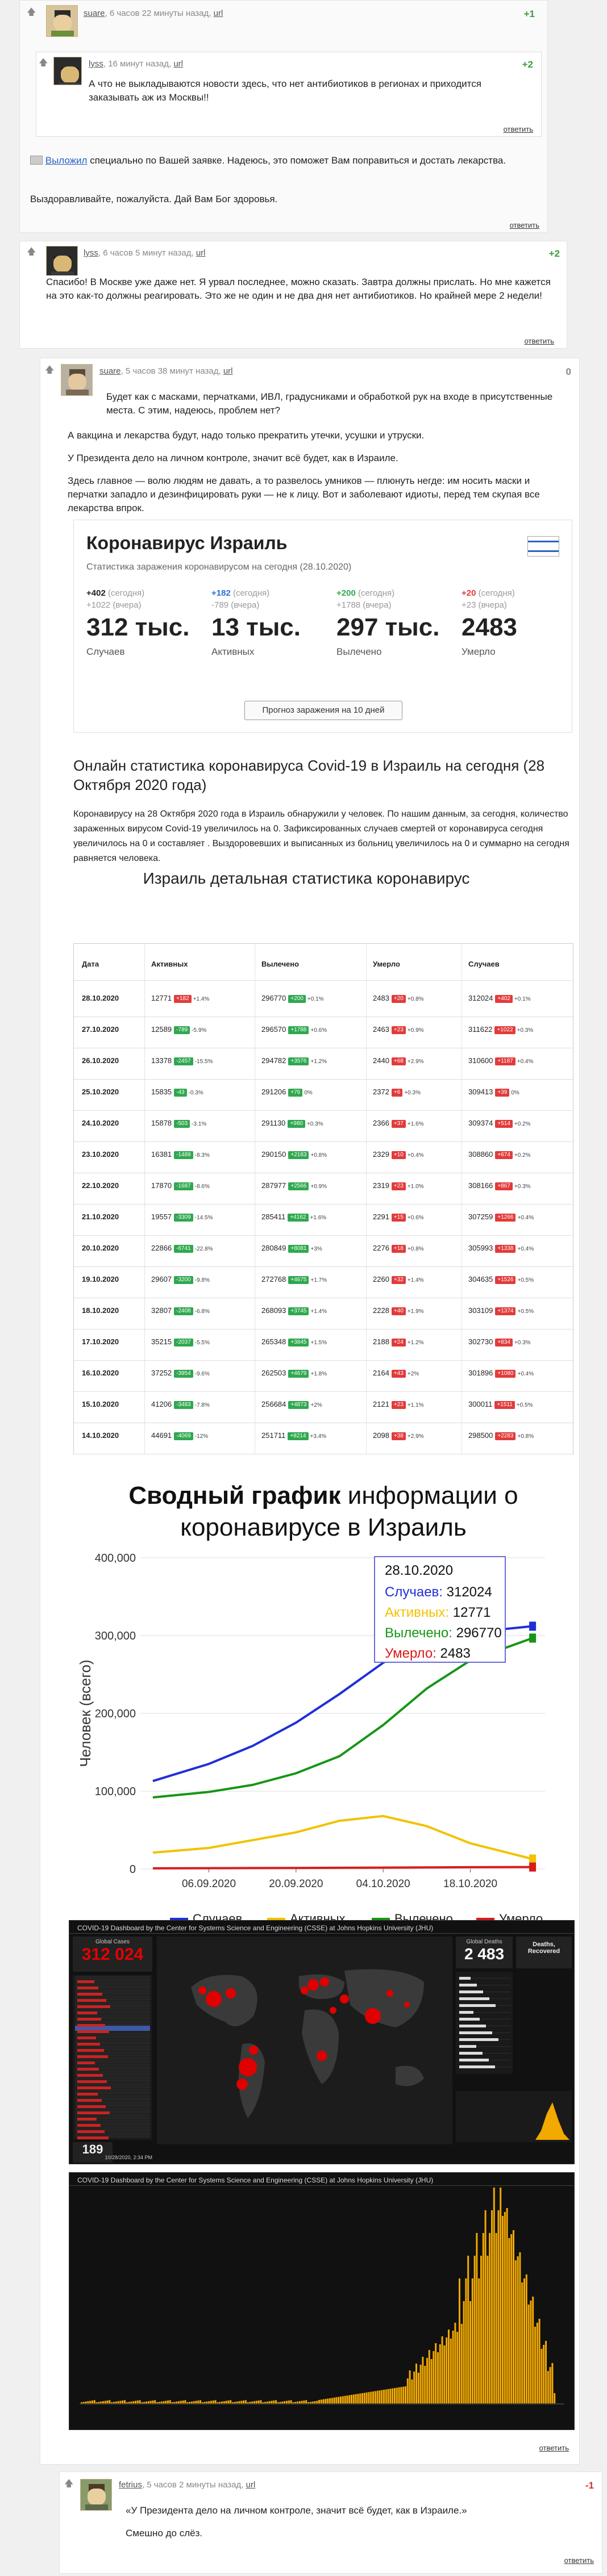 The image size is (607, 2576). Describe the element at coordinates (182, 1217) in the screenshot. I see `table-cell: 19557 -3309 -14.5%` at that location.